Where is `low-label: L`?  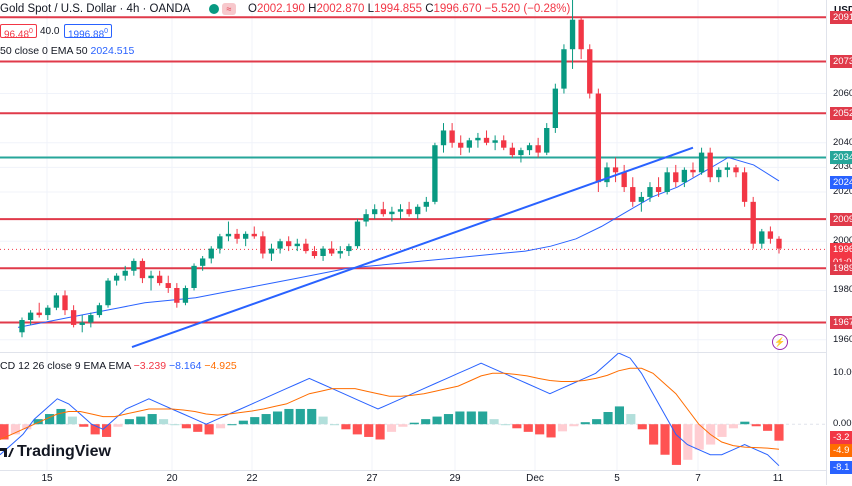 low-label: L is located at coordinates (371, 9).